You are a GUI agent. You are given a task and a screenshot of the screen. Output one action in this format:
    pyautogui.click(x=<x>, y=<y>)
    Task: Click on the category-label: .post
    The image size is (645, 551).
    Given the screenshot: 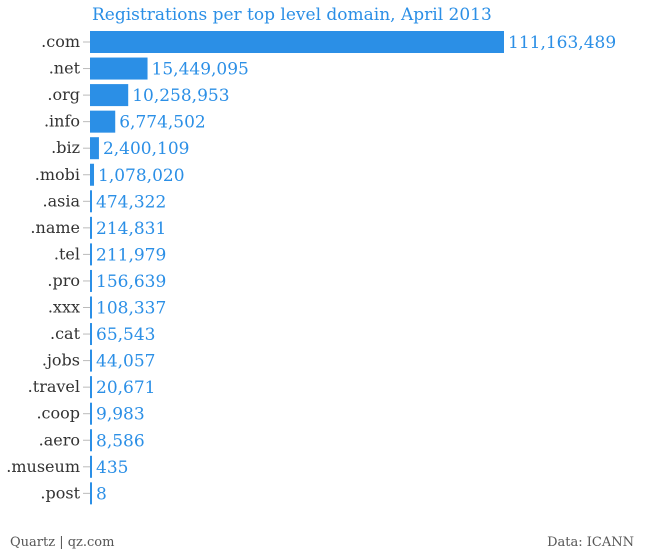 What is the action you would take?
    pyautogui.click(x=60, y=492)
    